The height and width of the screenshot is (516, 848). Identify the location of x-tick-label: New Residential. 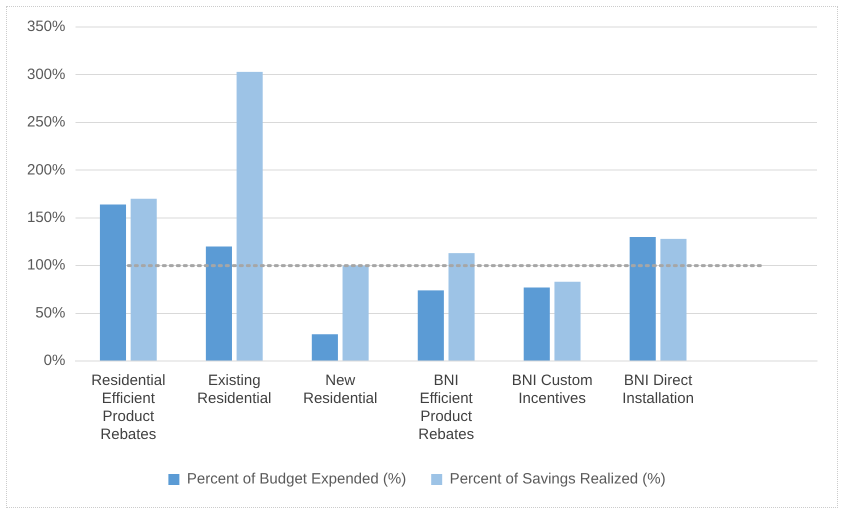
(340, 390).